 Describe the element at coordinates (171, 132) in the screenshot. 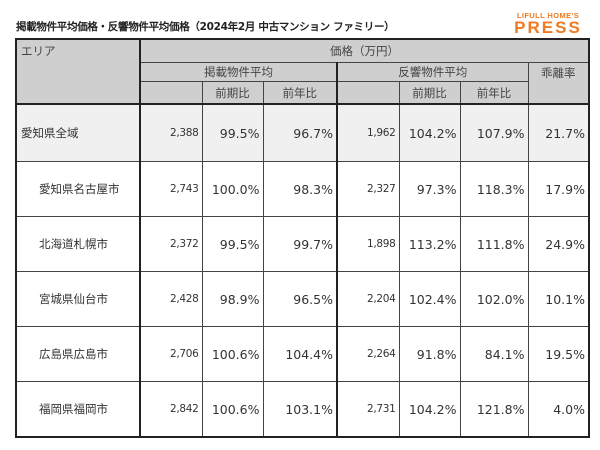

I see `listed-price-cell: 2,388` at that location.